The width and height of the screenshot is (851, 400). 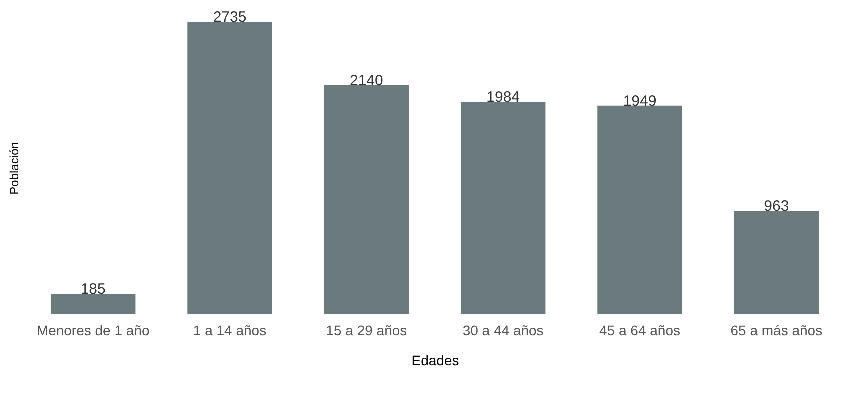 What do you see at coordinates (15, 168) in the screenshot?
I see `y-axis-title: Población` at bounding box center [15, 168].